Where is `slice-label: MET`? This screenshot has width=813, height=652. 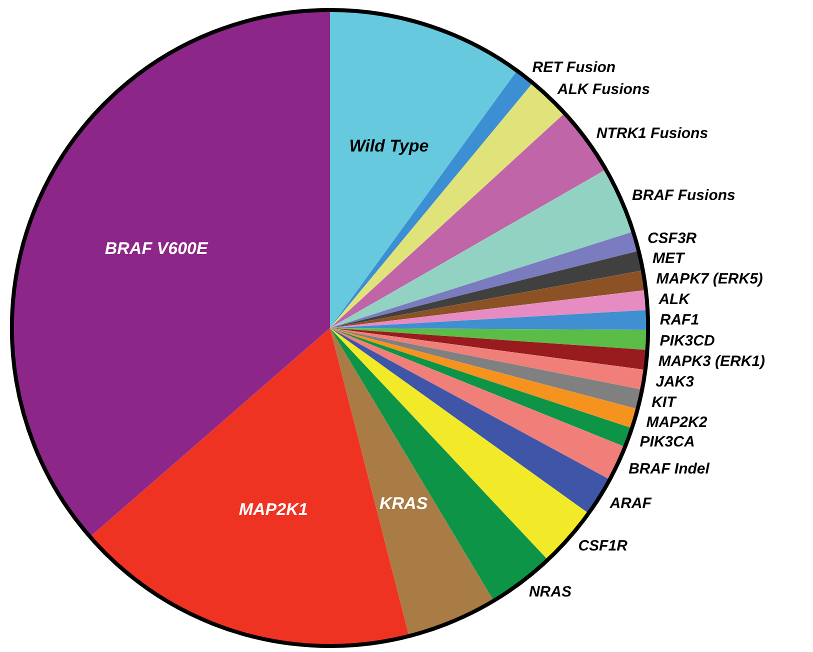
slice-label: MET is located at coordinates (669, 259).